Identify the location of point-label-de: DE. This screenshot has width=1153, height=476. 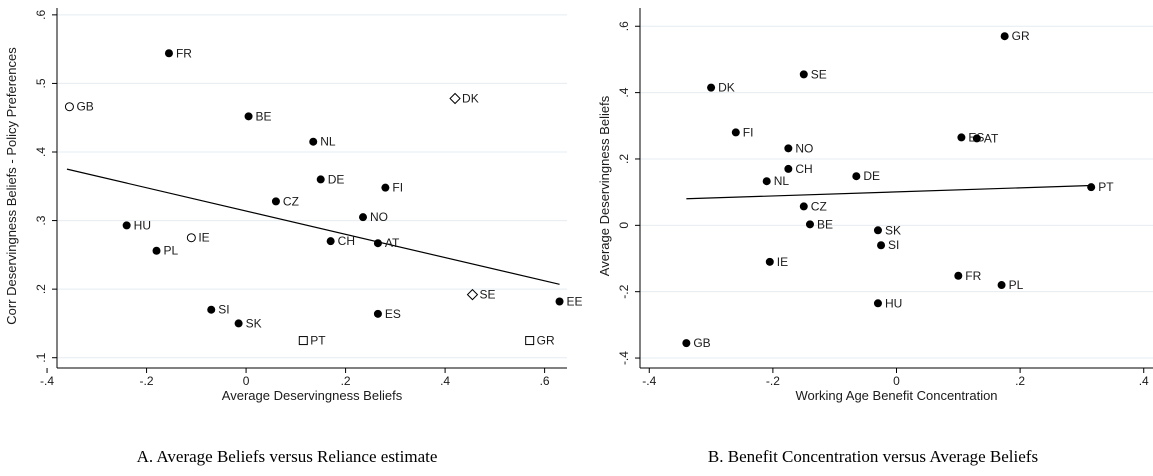
(871, 176).